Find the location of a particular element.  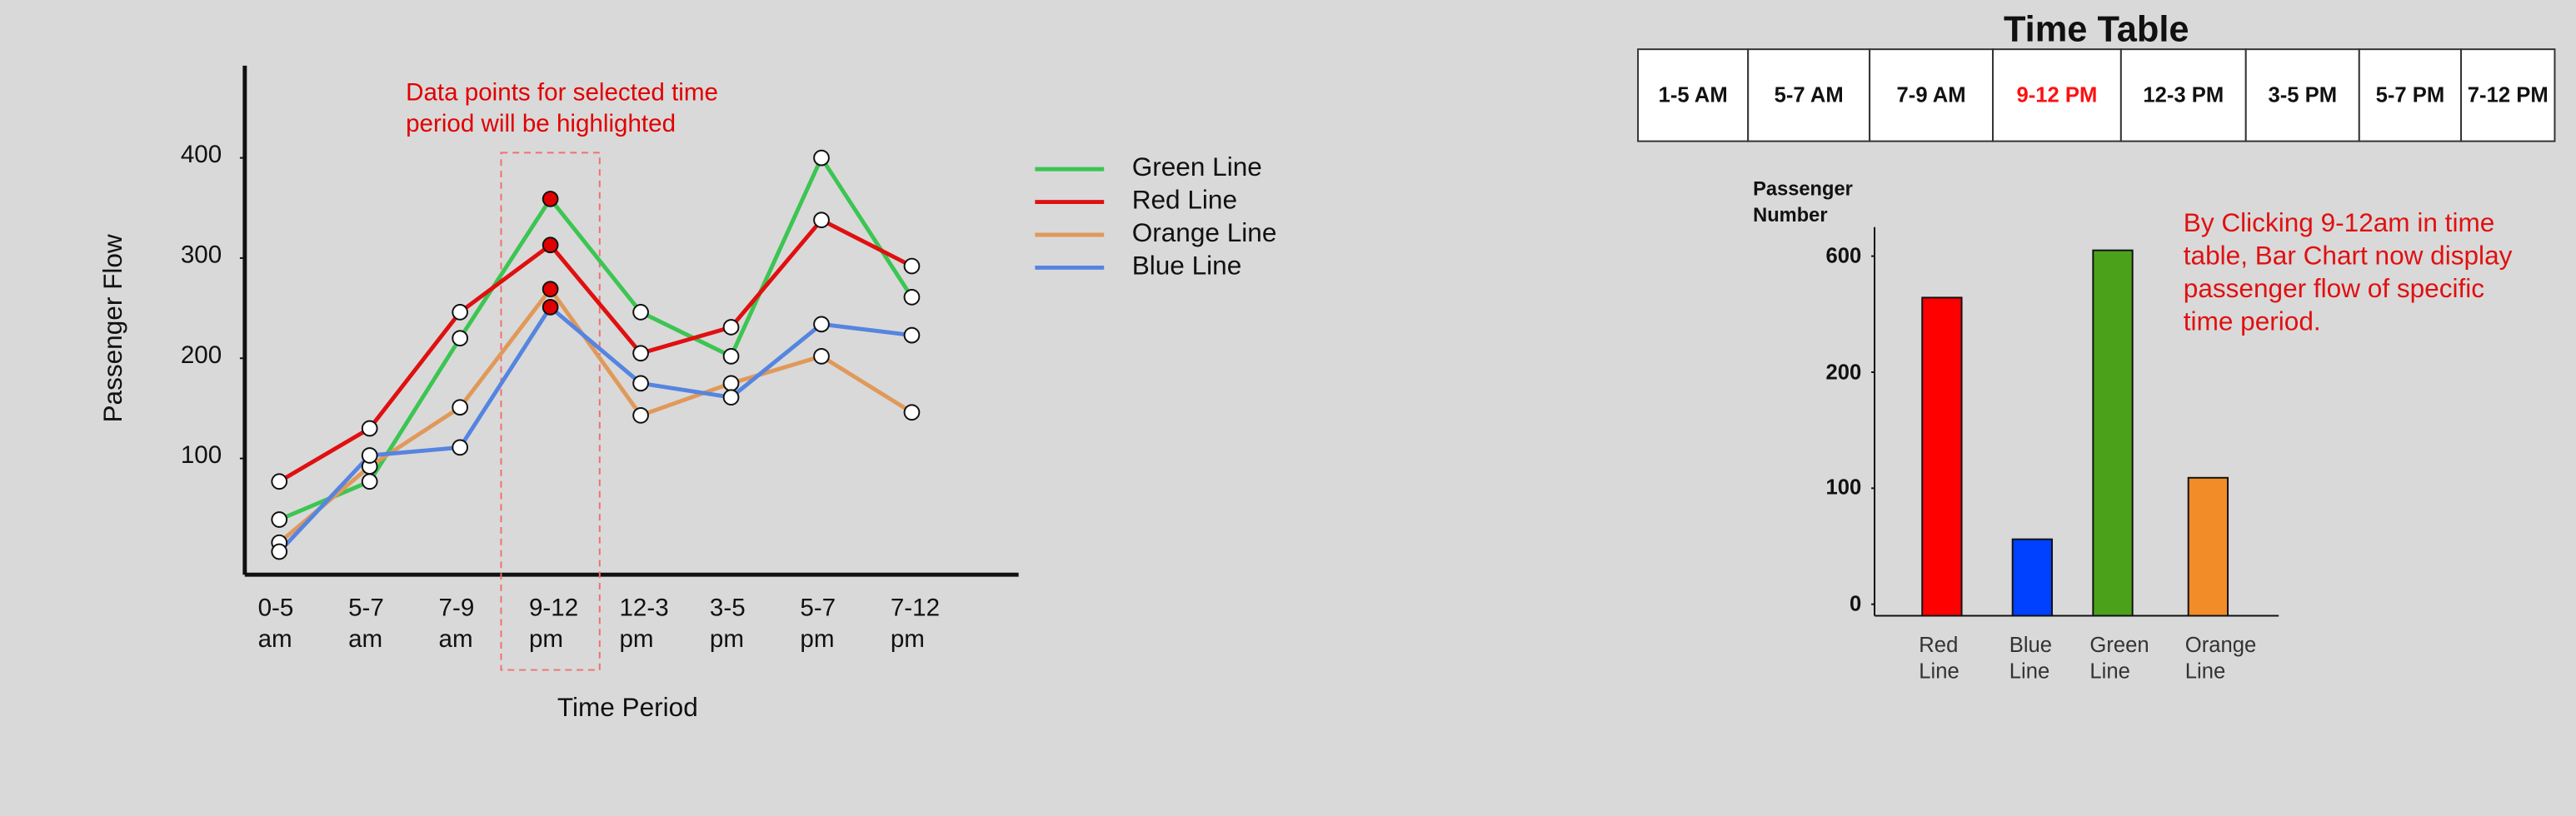

time-slot: 7-9 AM is located at coordinates (1931, 94).